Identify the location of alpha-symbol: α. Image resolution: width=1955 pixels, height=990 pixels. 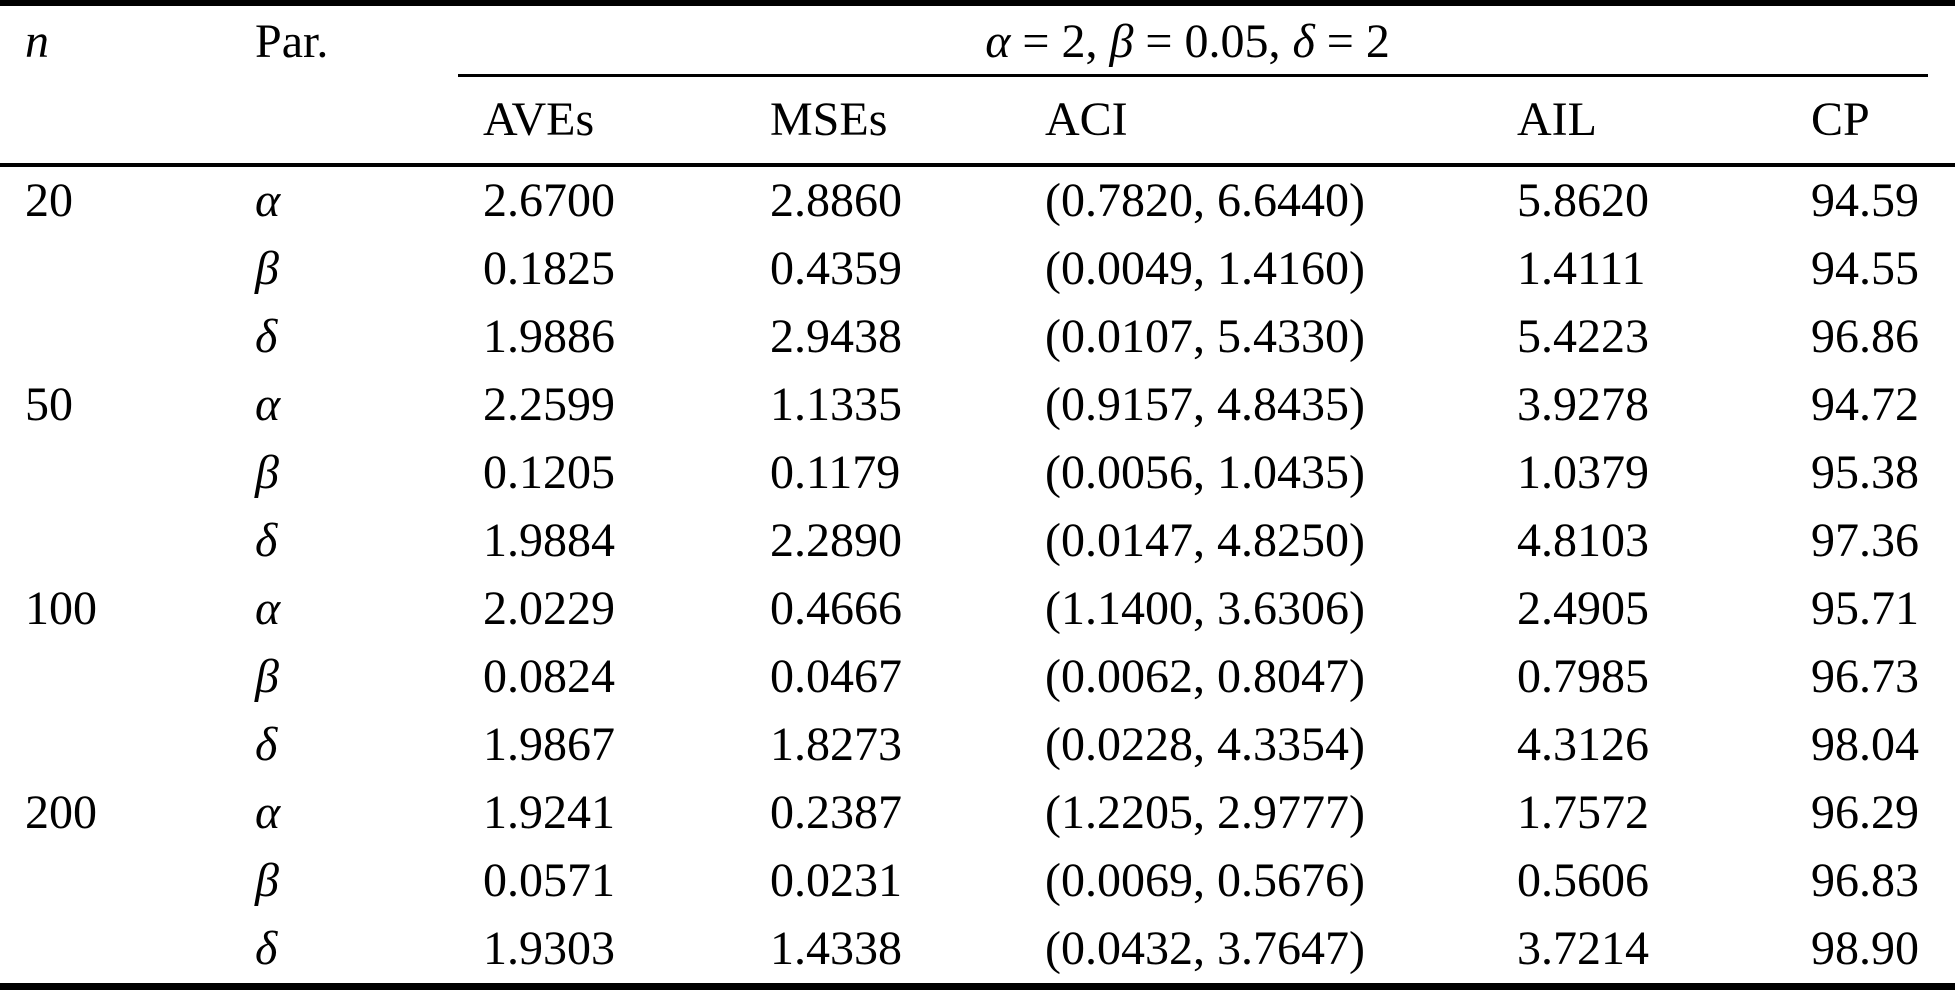
(998, 41).